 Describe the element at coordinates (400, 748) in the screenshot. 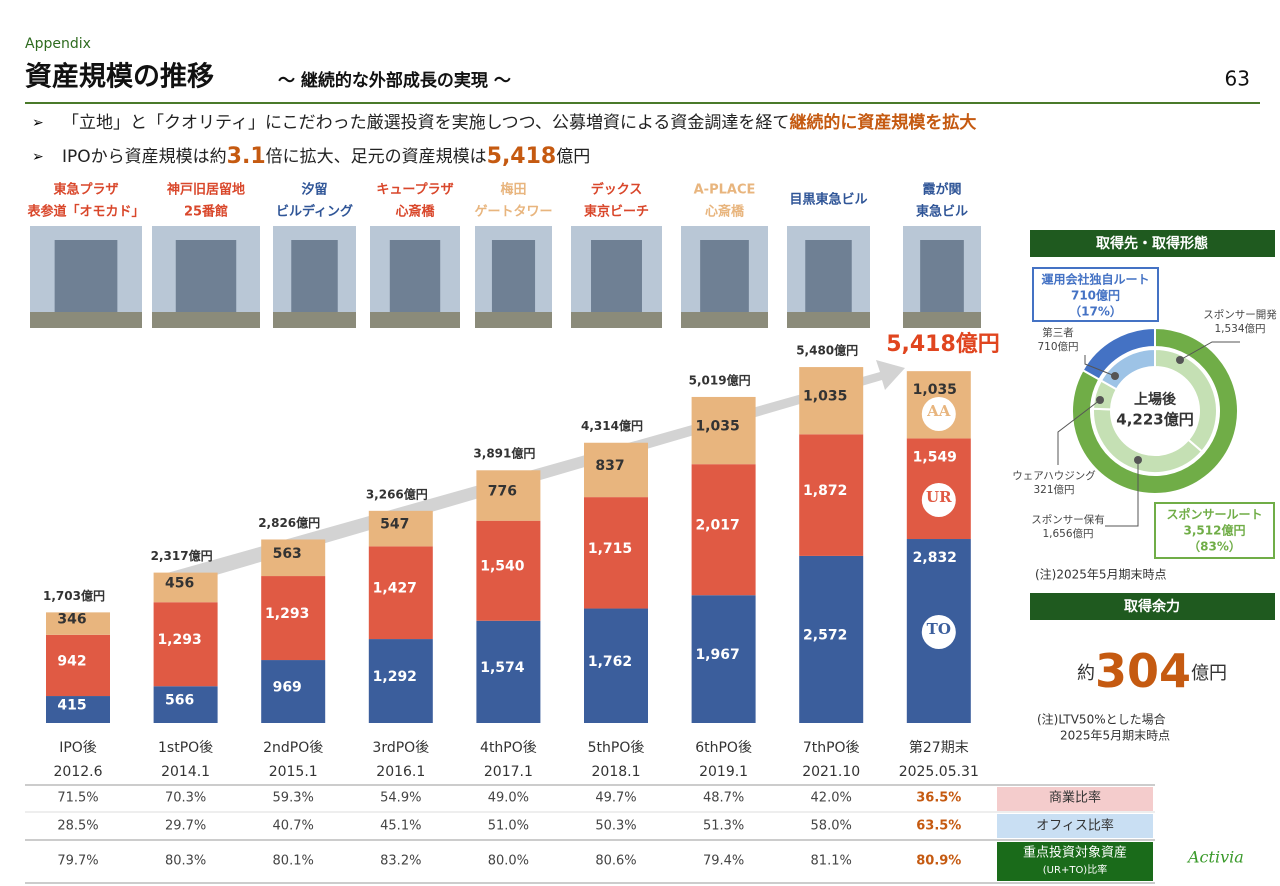

I see `x-tick-label: 3rdPO後` at that location.